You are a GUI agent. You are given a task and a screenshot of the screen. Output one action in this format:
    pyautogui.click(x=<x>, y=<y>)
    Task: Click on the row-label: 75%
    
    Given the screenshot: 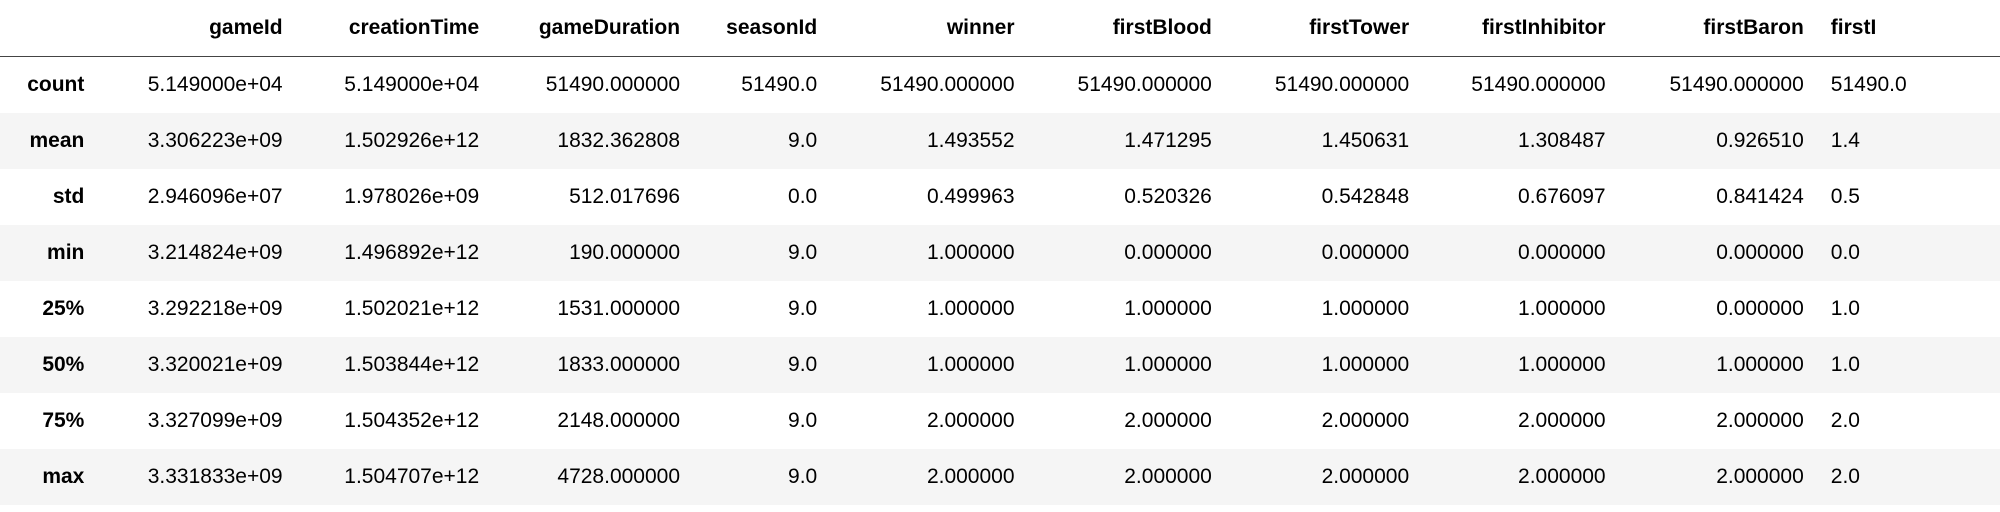 What is the action you would take?
    pyautogui.click(x=63, y=420)
    